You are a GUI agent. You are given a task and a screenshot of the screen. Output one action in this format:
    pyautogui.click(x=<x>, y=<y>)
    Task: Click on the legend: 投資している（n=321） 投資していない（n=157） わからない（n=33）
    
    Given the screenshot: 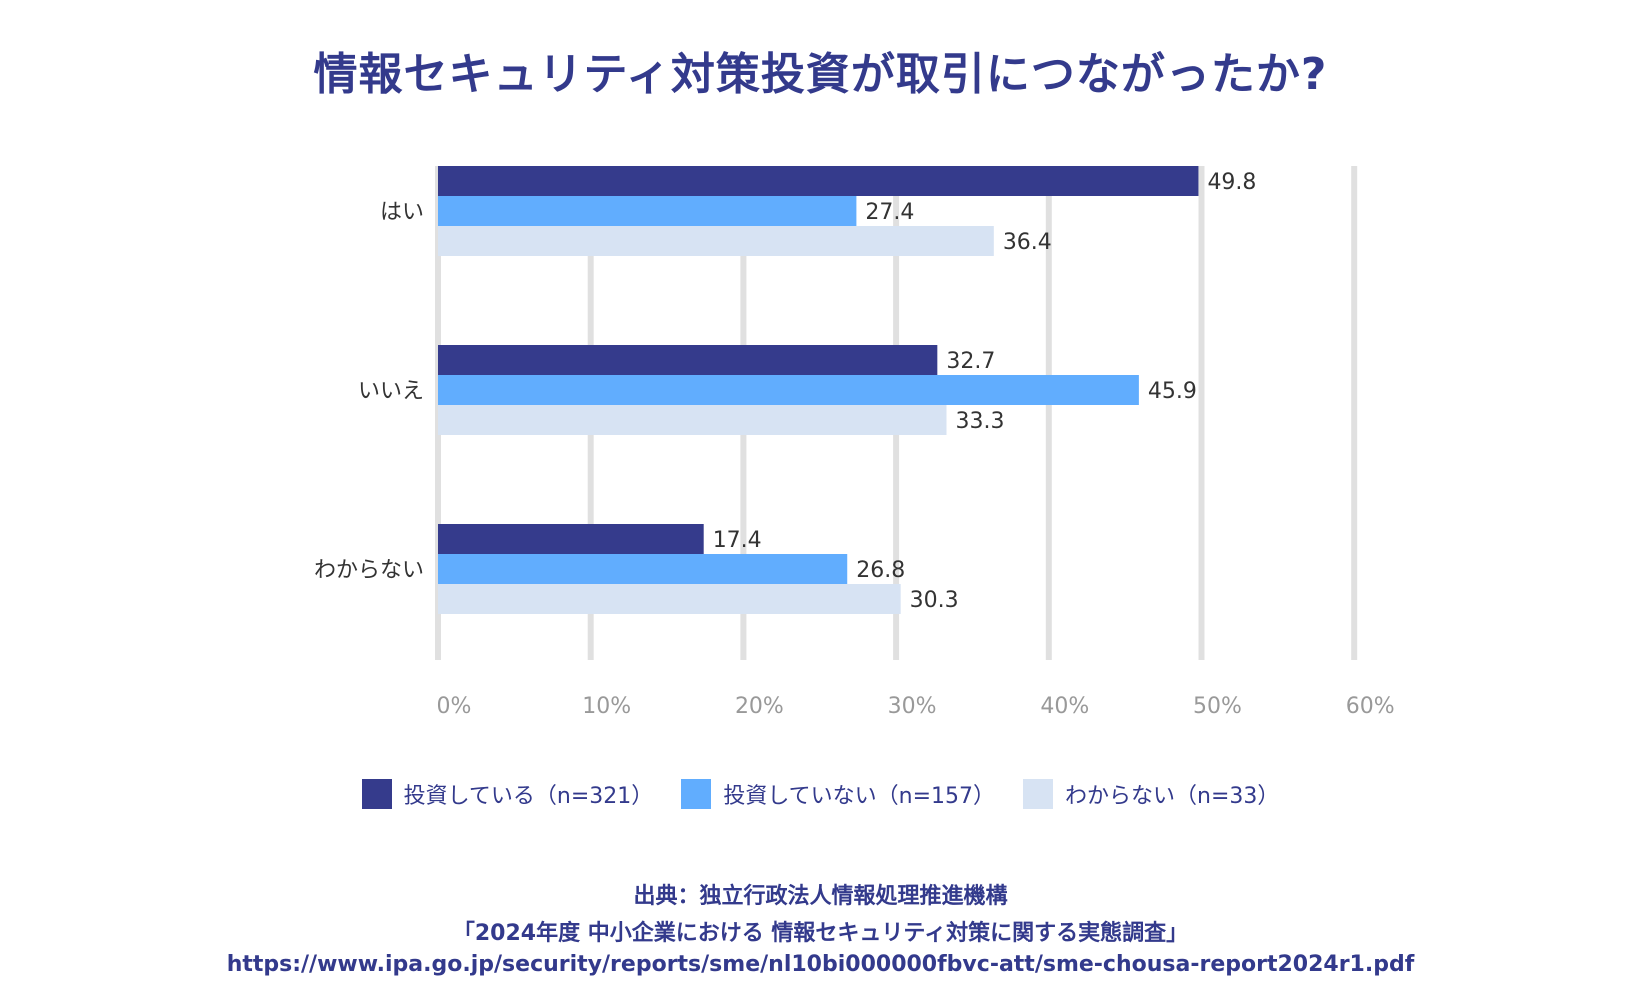 What is the action you would take?
    pyautogui.click(x=820, y=794)
    